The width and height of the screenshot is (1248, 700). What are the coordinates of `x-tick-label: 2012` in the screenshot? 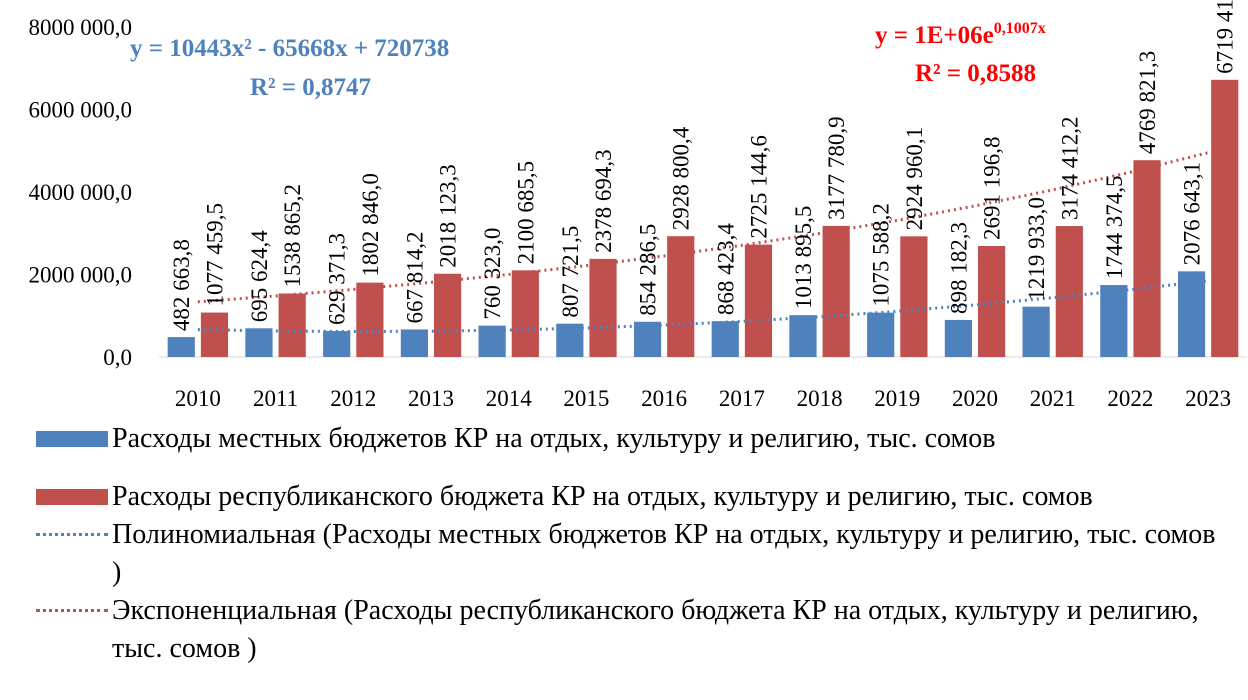 It's located at (353, 398).